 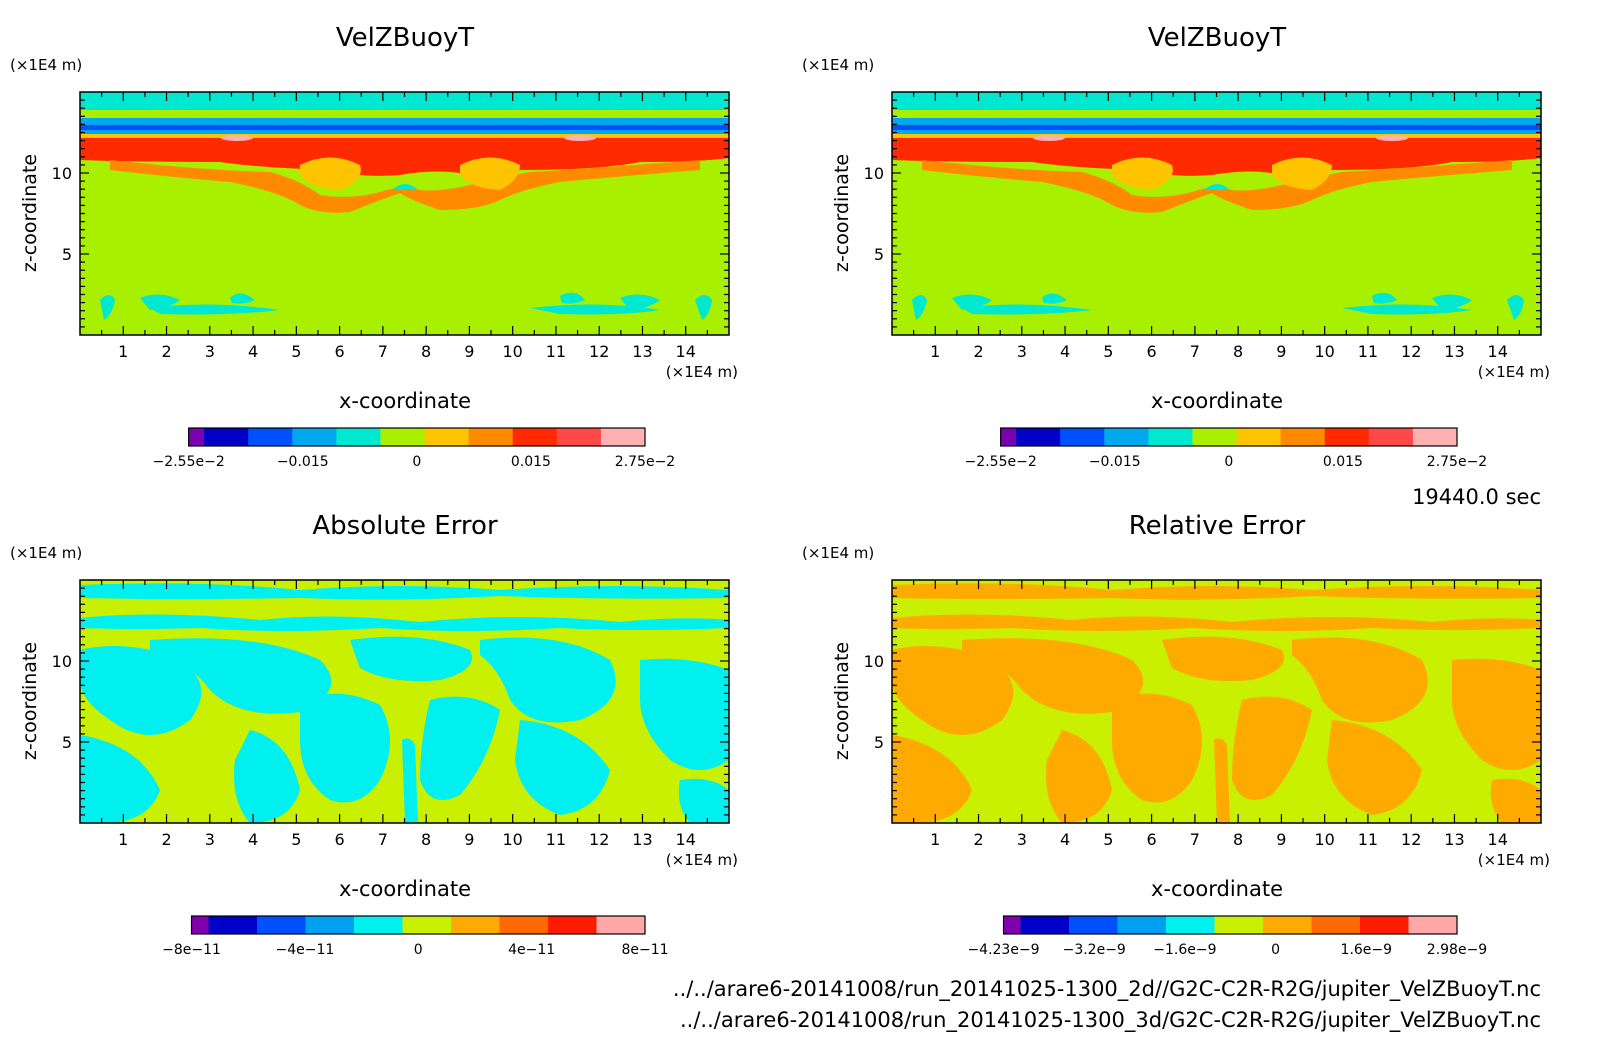 I want to click on x-tick-label: 4, so click(x=253, y=351).